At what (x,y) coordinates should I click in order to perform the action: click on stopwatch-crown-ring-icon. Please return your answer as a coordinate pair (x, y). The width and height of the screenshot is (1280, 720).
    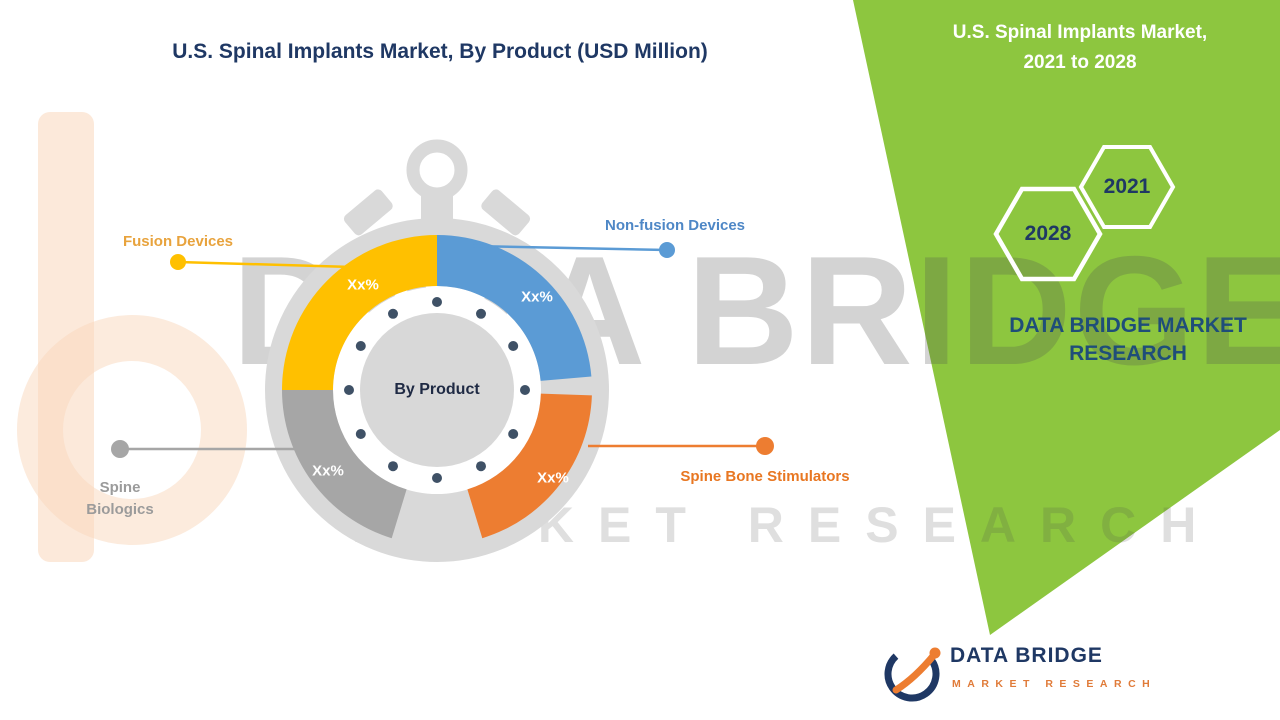
    Looking at the image, I should click on (437, 170).